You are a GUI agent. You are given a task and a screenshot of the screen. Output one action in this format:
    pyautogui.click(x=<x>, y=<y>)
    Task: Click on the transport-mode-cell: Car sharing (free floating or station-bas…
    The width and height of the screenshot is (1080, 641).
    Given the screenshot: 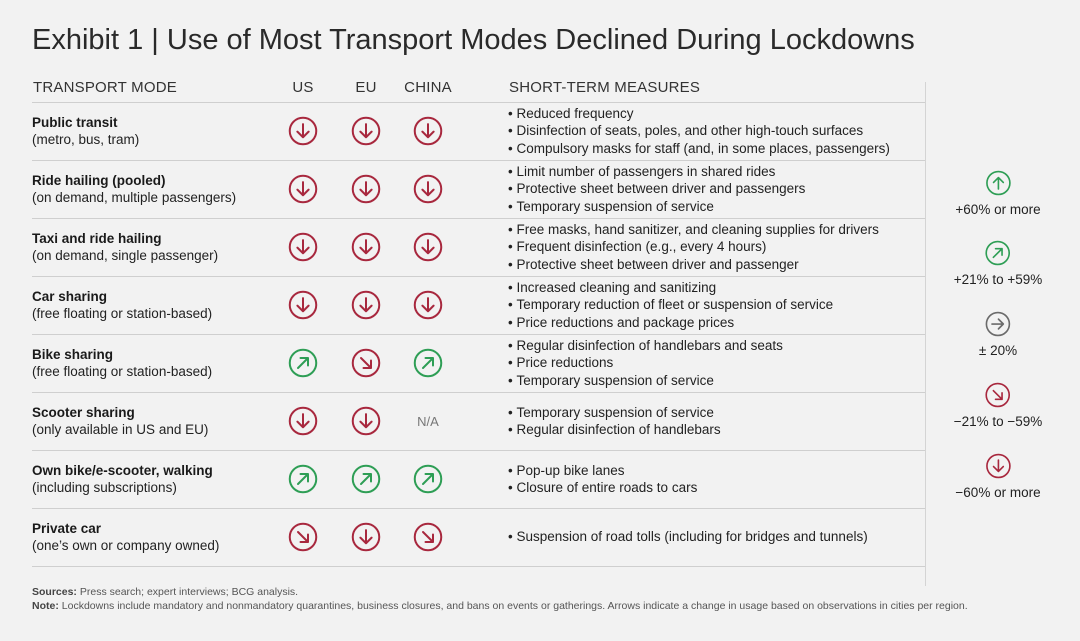 What is the action you would take?
    pyautogui.click(x=122, y=305)
    